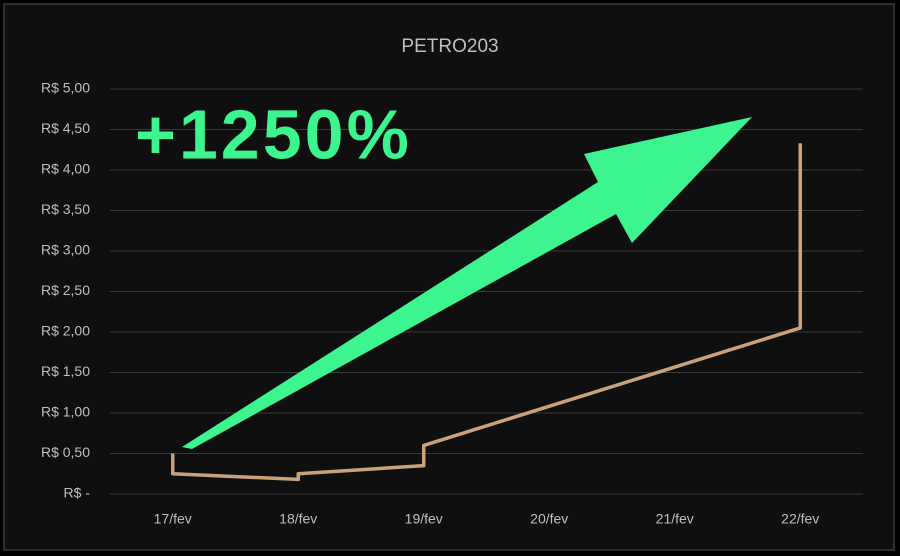  I want to click on y-tick-label: R$ 0,50, so click(65, 452).